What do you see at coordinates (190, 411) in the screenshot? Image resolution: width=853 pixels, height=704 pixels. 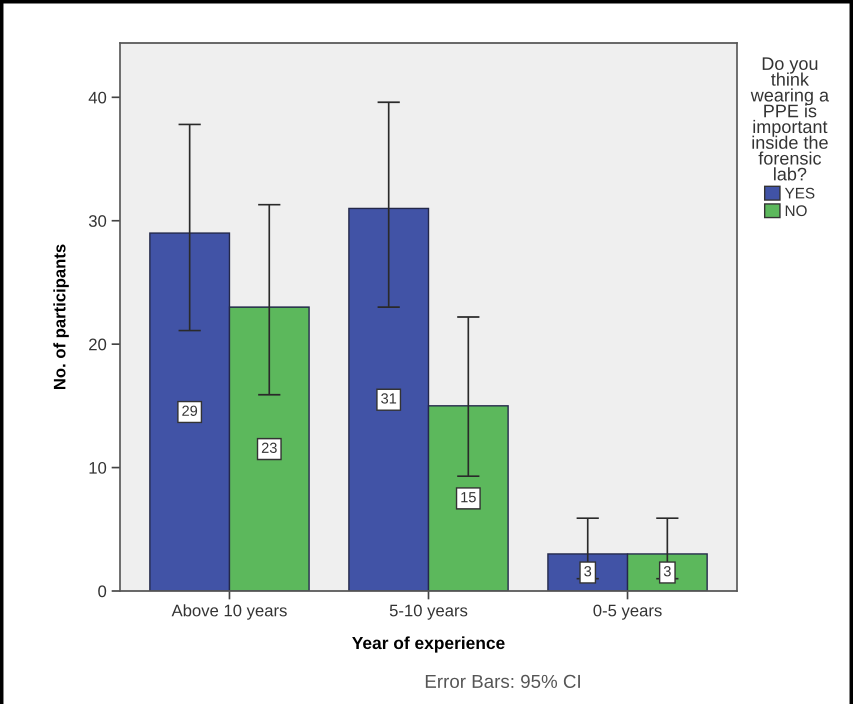 I see `data-label: 29` at bounding box center [190, 411].